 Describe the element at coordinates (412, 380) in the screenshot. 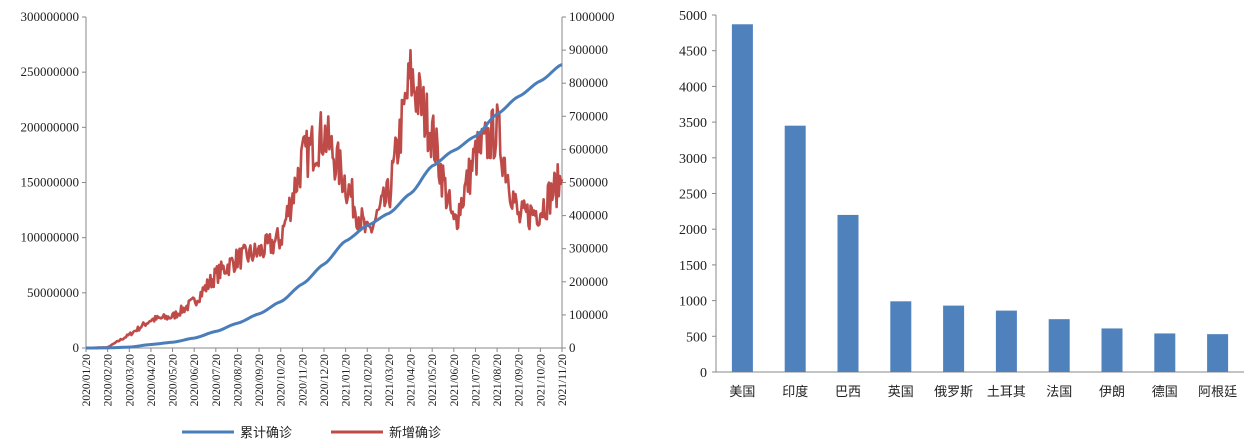

I see `x-tick-label: 2021/04/20` at that location.